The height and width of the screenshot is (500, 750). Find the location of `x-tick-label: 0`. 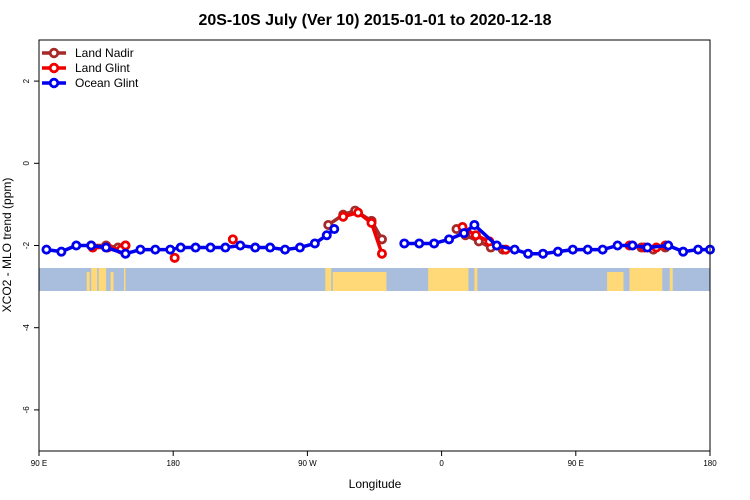

x-tick-label: 0 is located at coordinates (441, 463).